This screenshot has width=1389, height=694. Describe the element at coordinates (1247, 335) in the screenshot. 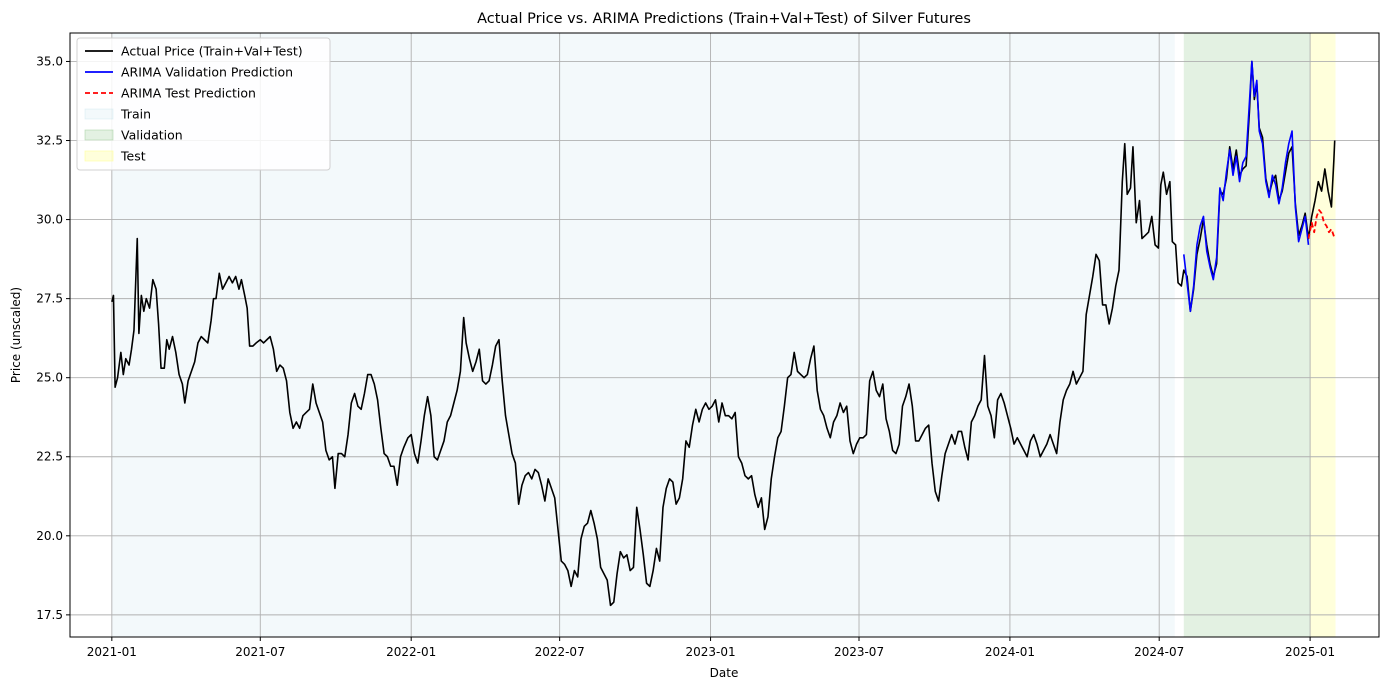

I see `region-validation` at that location.